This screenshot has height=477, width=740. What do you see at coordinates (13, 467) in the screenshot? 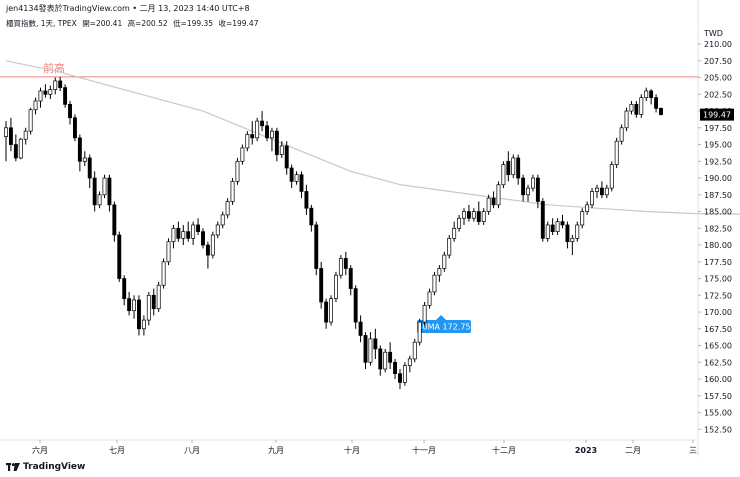
I see `tradingview-logo-icon` at bounding box center [13, 467].